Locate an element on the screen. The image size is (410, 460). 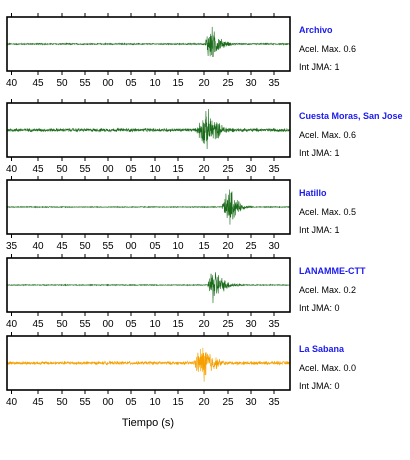
x-axis-title: Tiempo (s) is located at coordinates (148, 423).